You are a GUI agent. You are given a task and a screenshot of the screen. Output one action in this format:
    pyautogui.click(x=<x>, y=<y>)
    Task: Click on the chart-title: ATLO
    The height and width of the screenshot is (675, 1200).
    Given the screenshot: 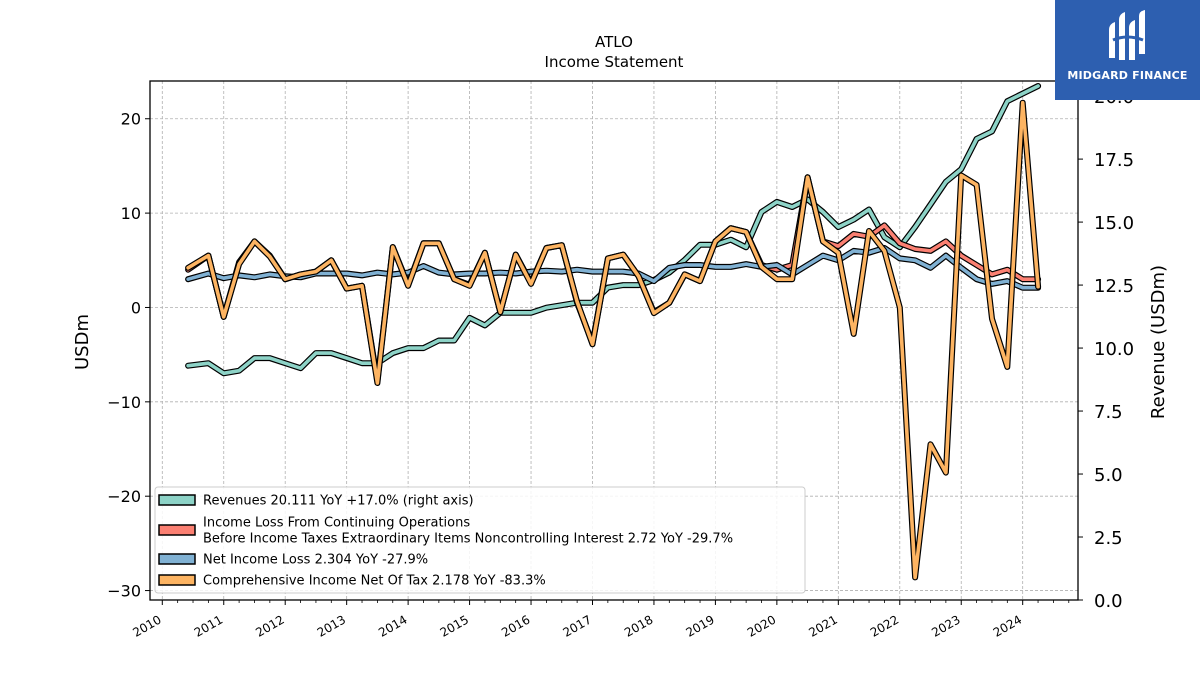 What is the action you would take?
    pyautogui.click(x=614, y=42)
    